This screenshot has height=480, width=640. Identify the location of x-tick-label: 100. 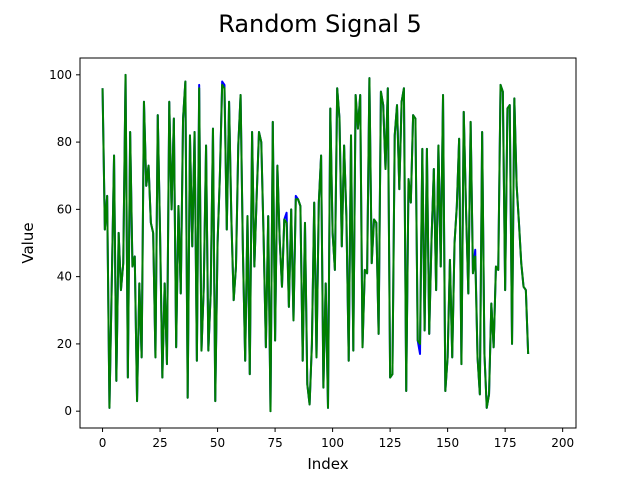
(332, 443).